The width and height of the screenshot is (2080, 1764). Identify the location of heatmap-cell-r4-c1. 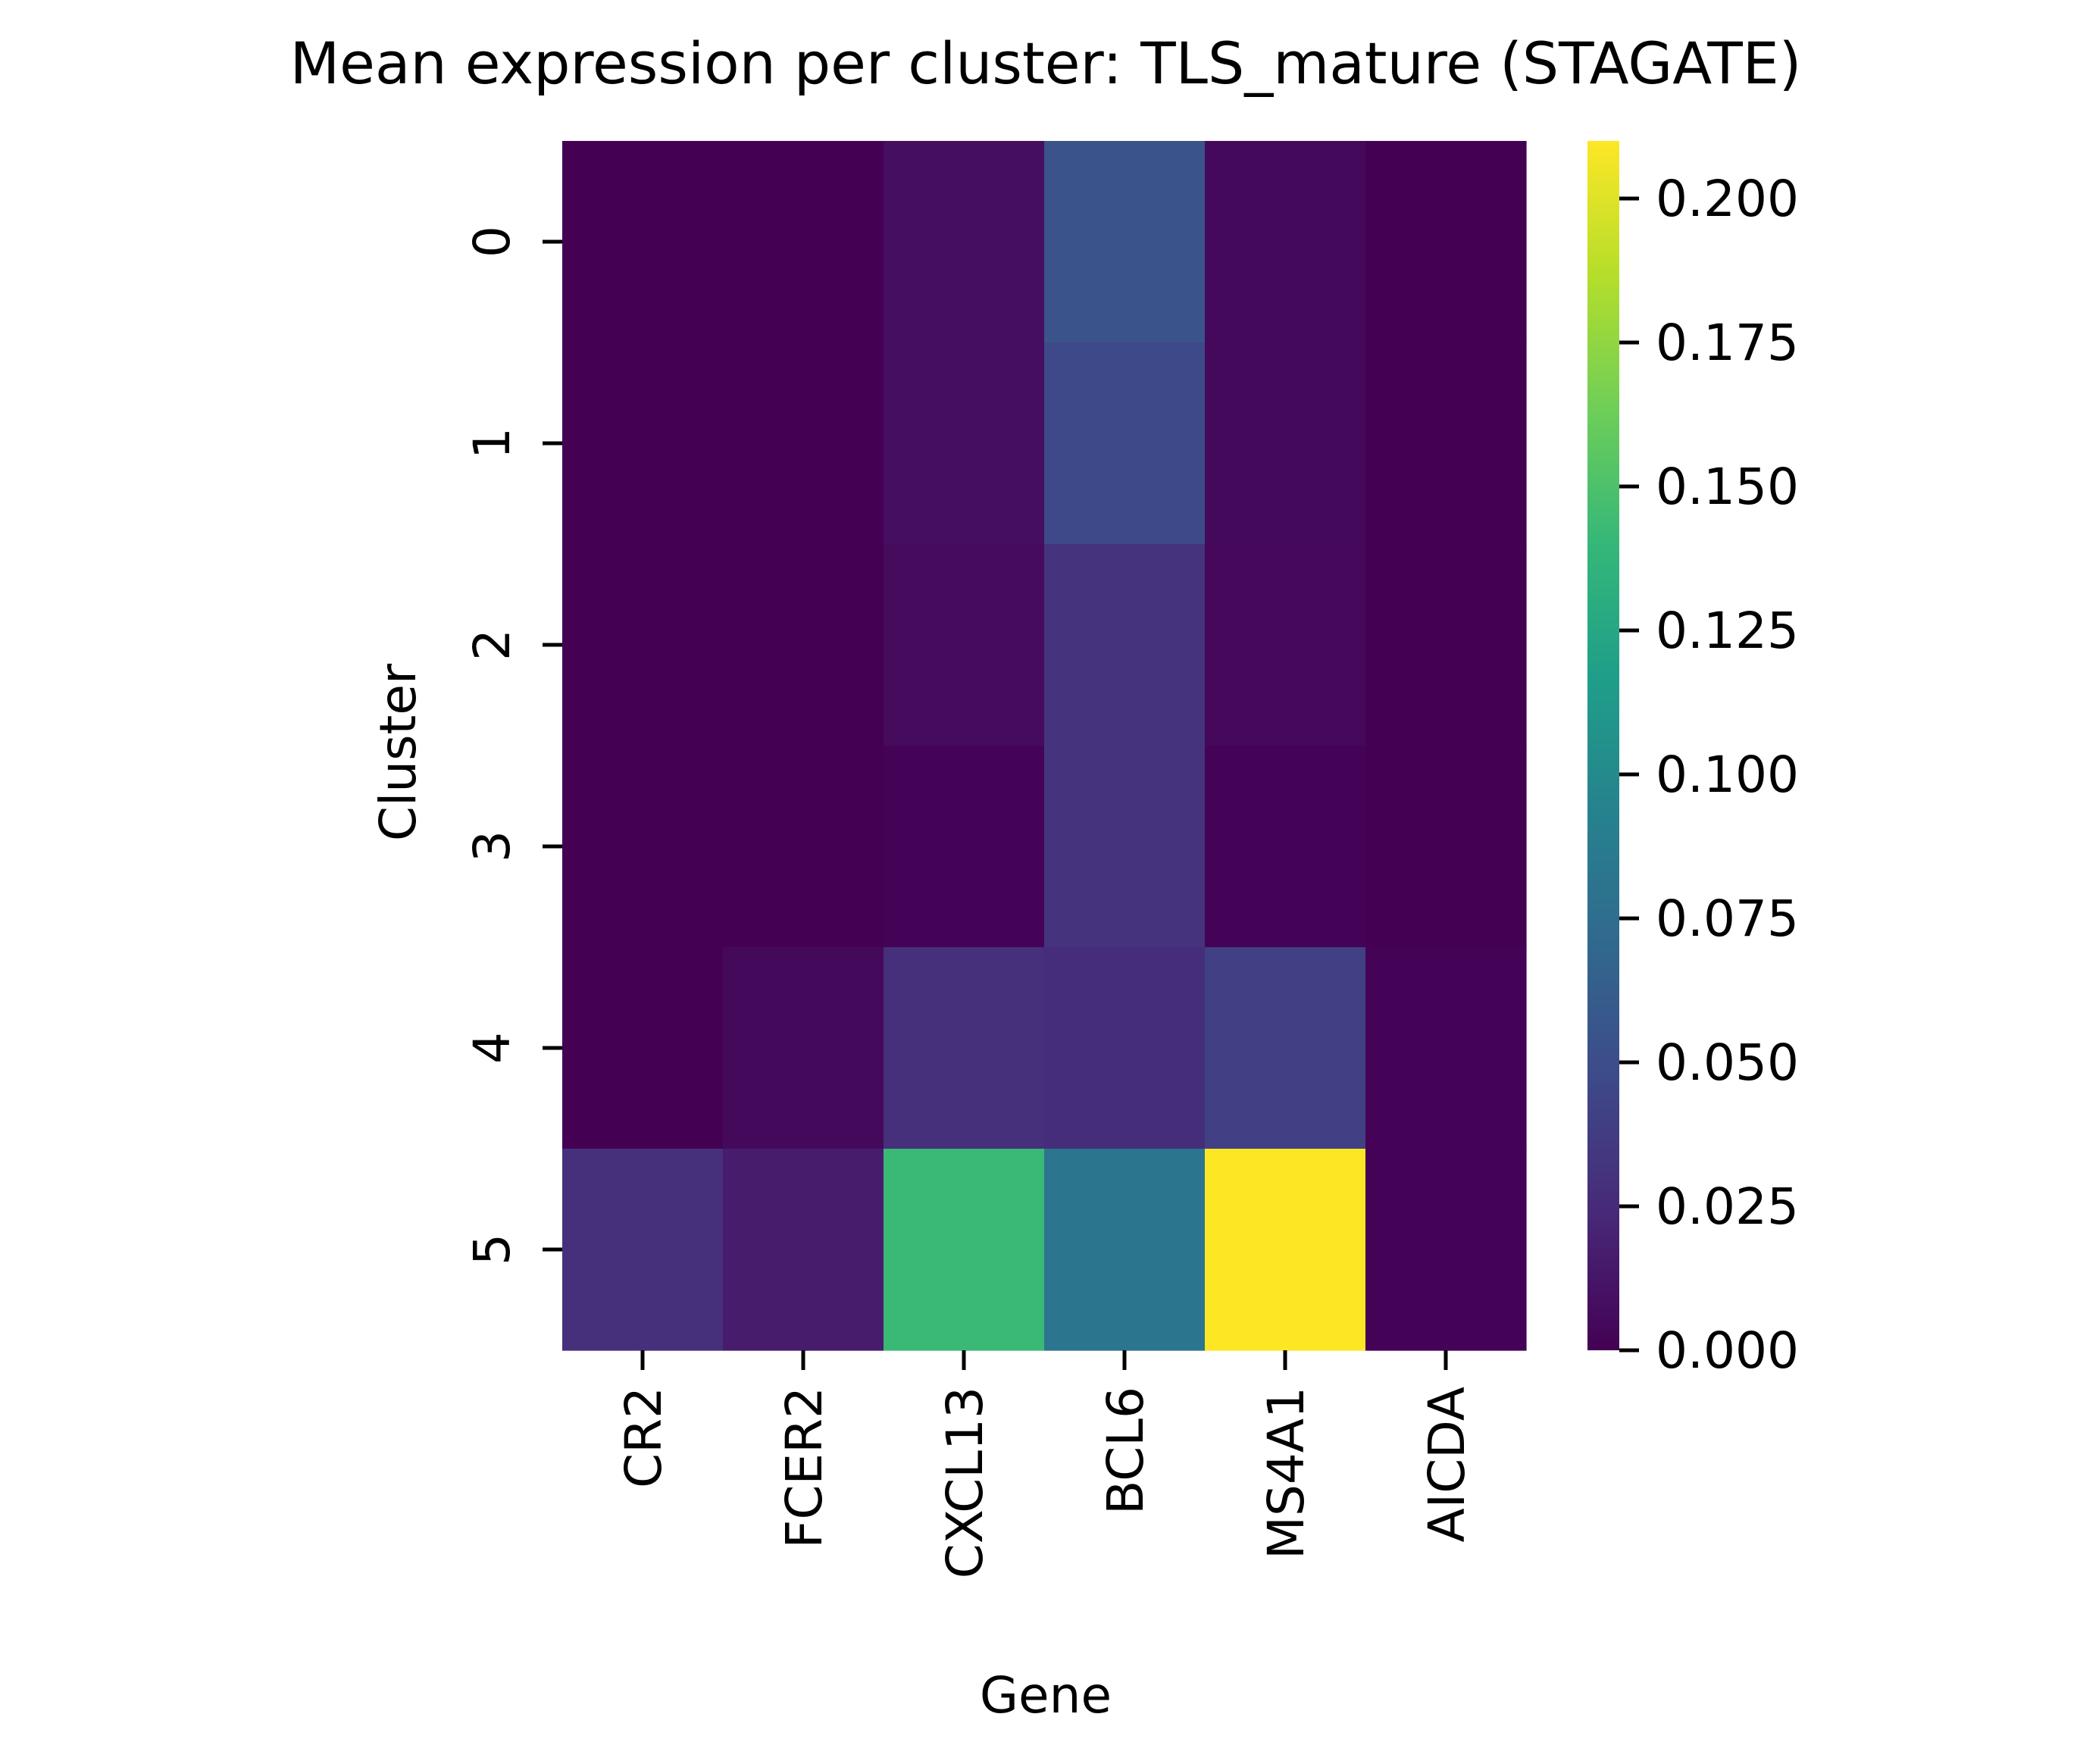
(803, 1048).